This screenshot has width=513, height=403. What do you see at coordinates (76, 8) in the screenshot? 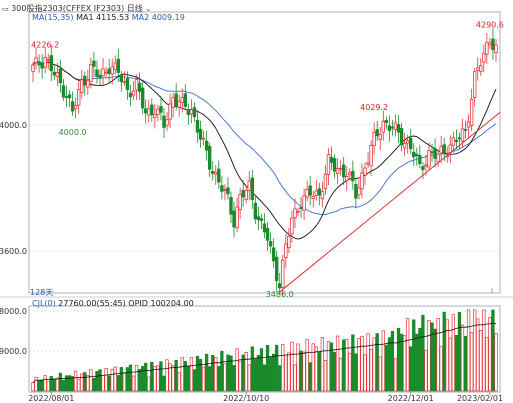
I see `instrument-header: ▭ 300股指2303(CFFEX IF2303) 日线 ⌄` at bounding box center [76, 8].